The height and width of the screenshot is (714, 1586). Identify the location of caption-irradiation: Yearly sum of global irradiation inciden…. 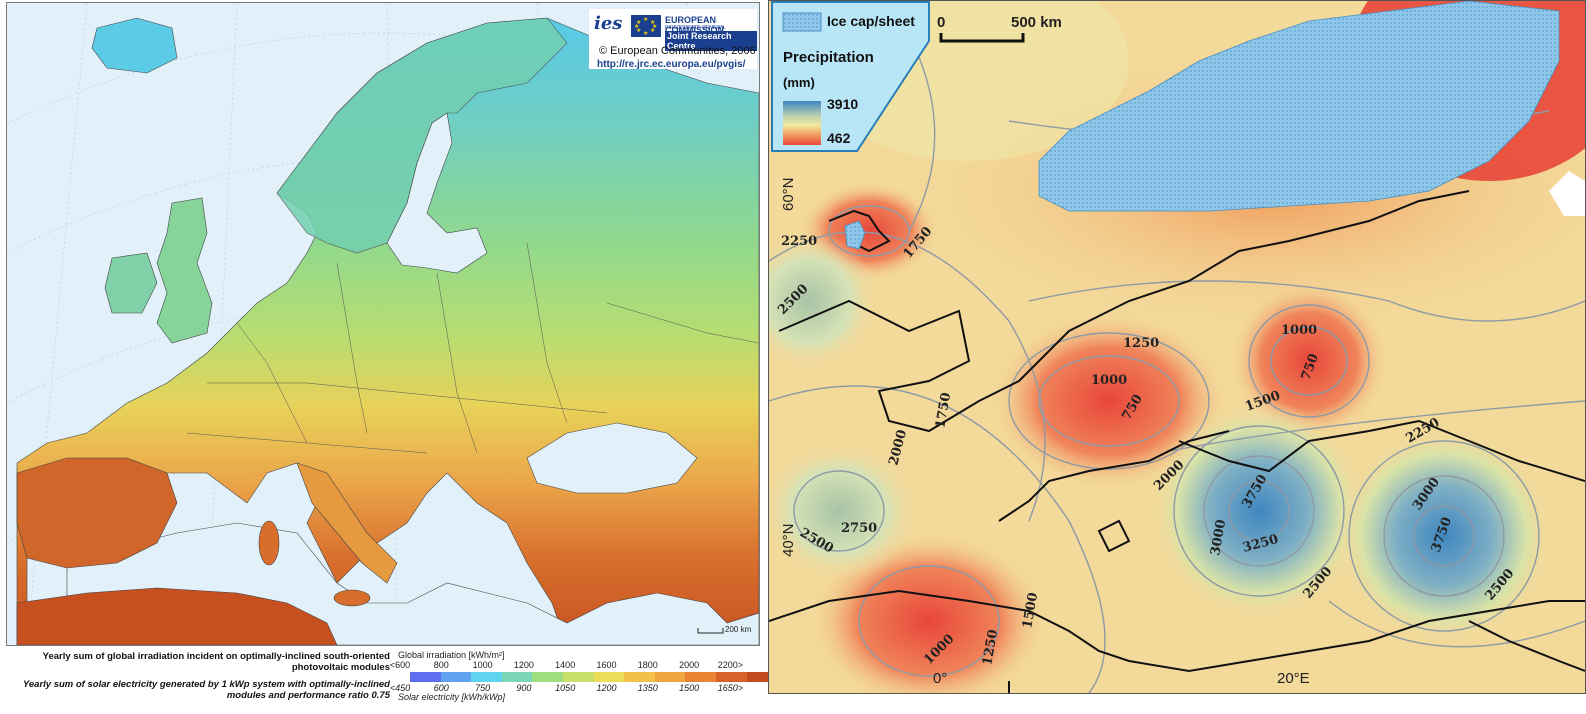
(196, 662).